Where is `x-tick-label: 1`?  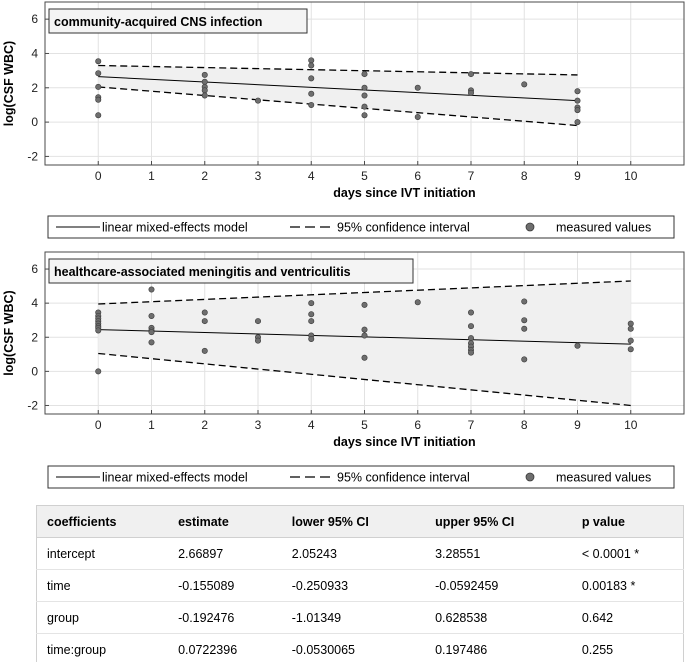 x-tick-label: 1 is located at coordinates (151, 176).